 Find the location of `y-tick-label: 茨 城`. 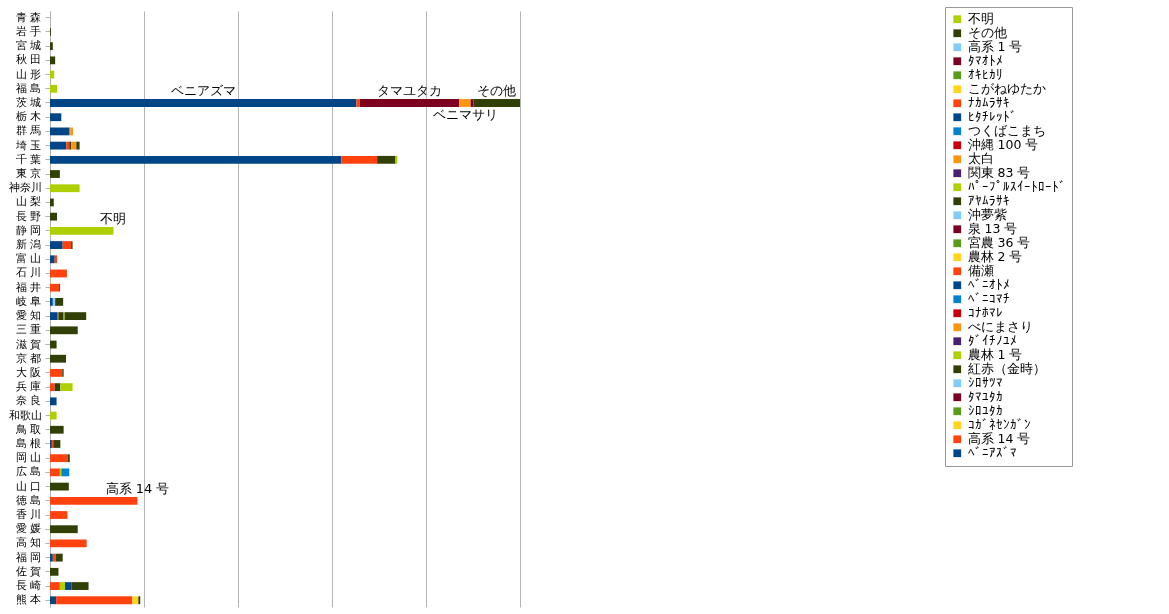

y-tick-label: 茨 城 is located at coordinates (29, 102).